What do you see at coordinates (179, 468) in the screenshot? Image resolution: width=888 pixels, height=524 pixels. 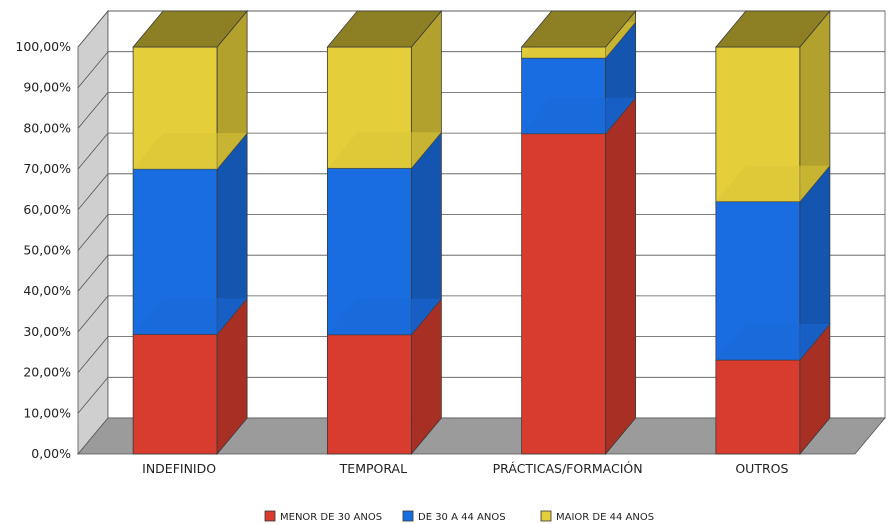 I see `category-label: INDEFINIDO` at bounding box center [179, 468].